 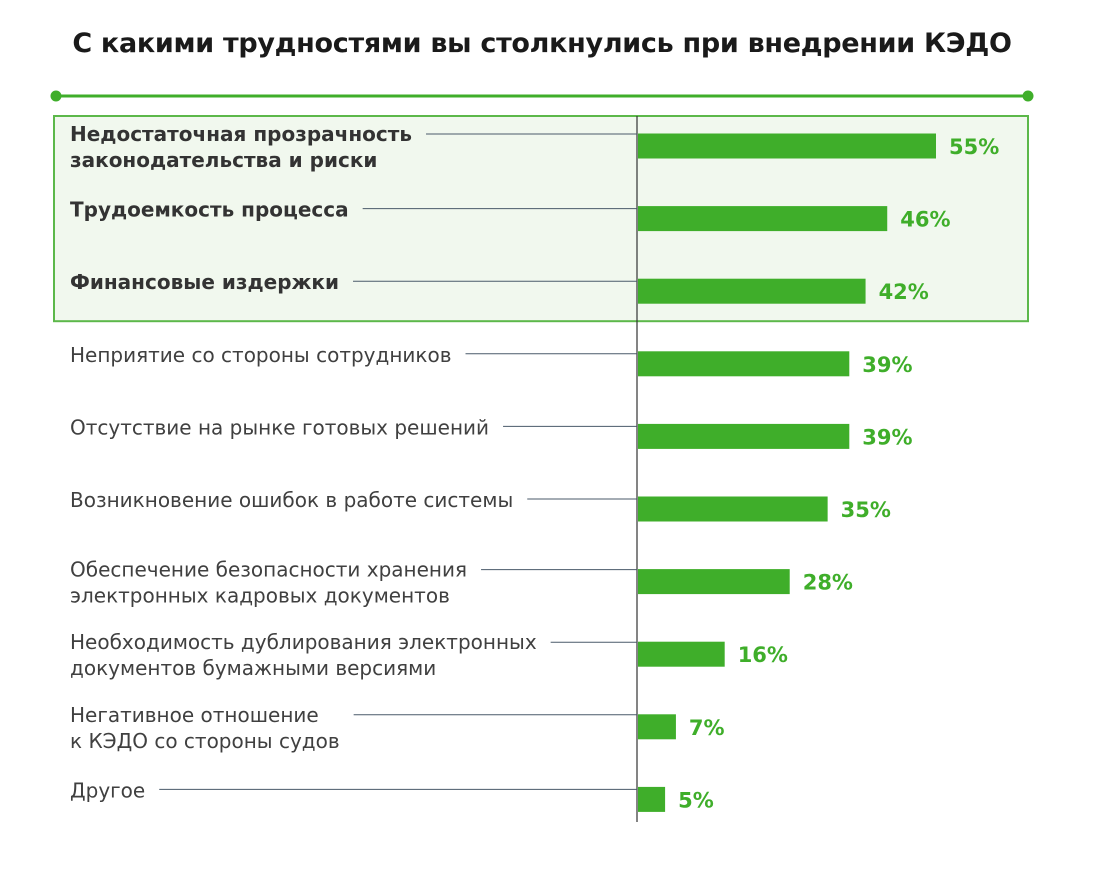 I want to click on category-label-line: Негативное отношение, so click(x=194, y=715).